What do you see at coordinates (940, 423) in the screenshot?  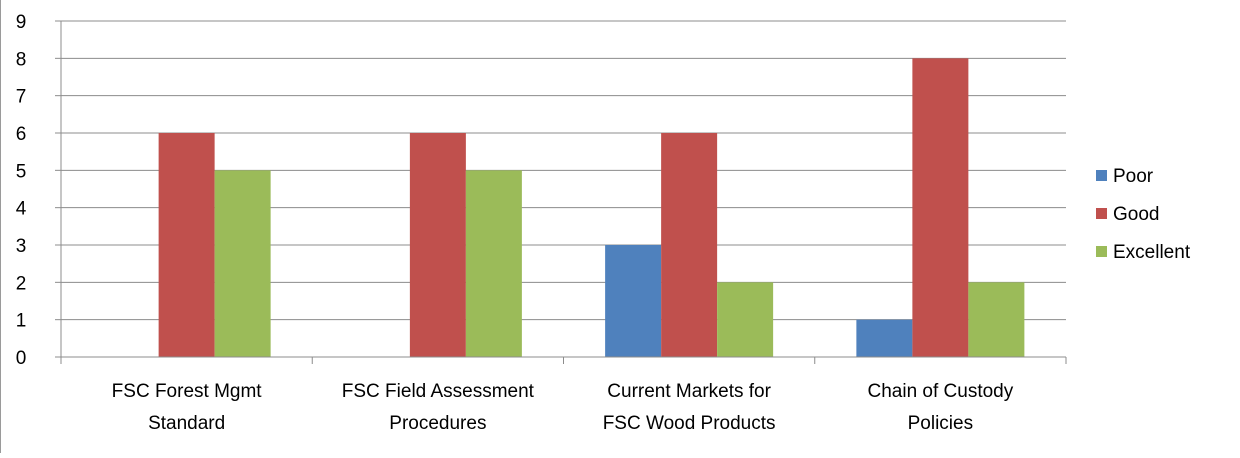 I see `x-category-label-line: Policies` at bounding box center [940, 423].